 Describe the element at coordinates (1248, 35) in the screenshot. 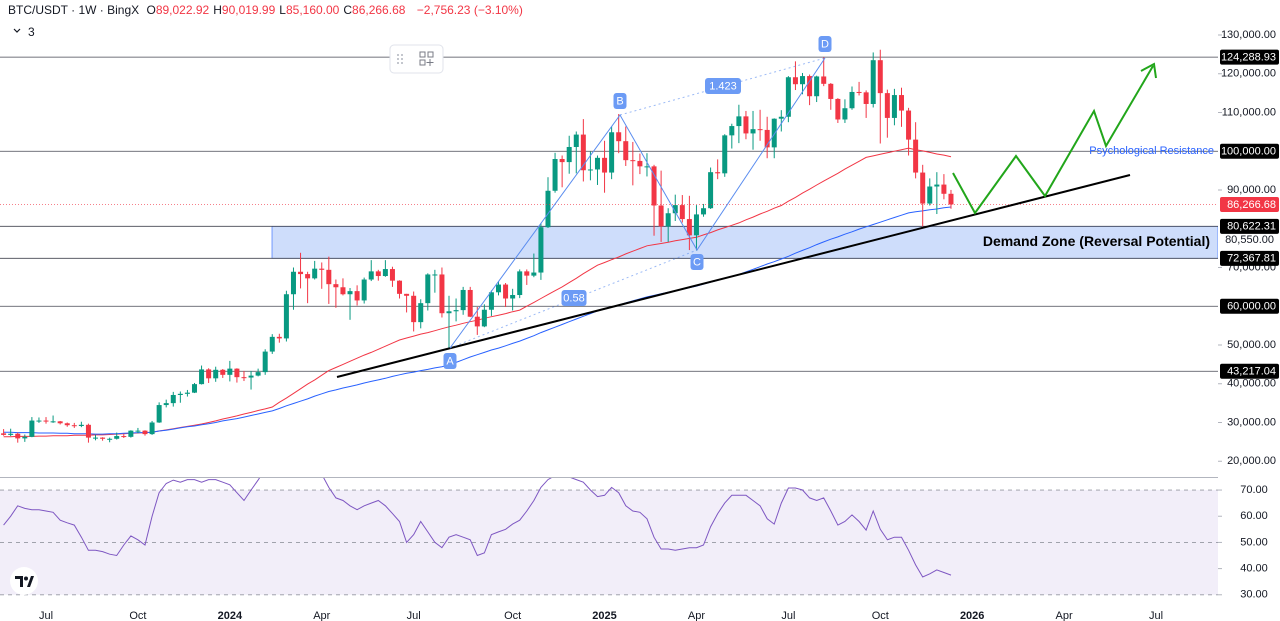

I see `y-tick-label: 130,000.00` at that location.